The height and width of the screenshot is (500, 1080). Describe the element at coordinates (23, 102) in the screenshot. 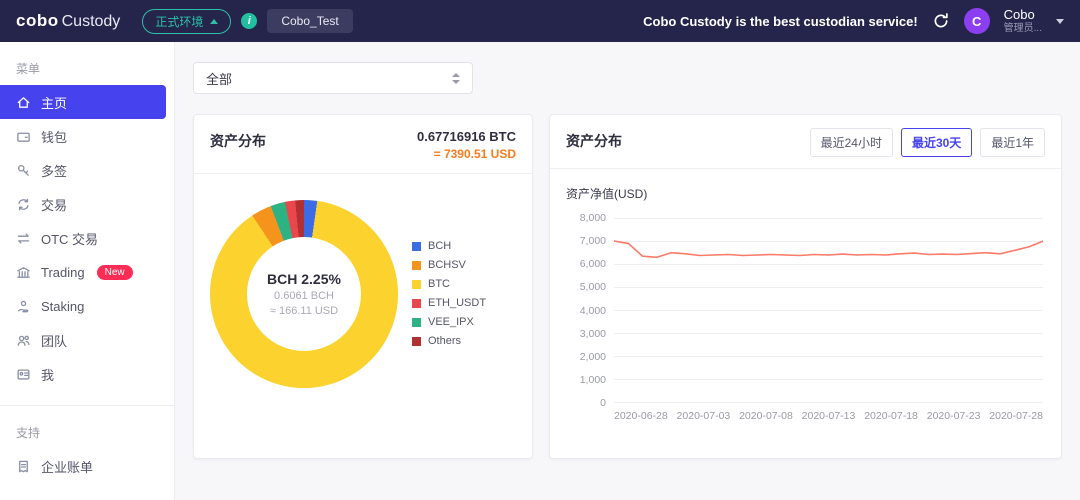

I see `home-icon` at that location.